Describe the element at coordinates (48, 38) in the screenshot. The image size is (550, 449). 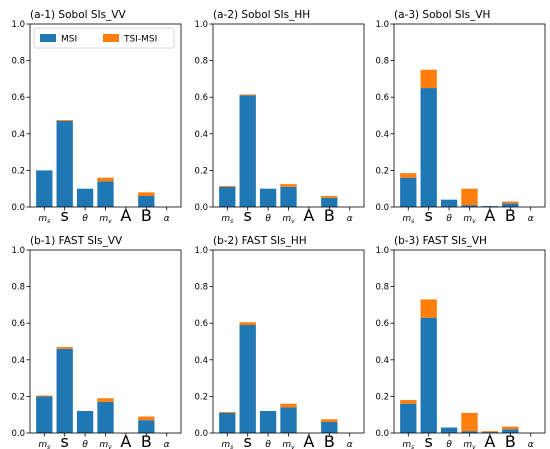
I see `legend-swatch-msi` at that location.